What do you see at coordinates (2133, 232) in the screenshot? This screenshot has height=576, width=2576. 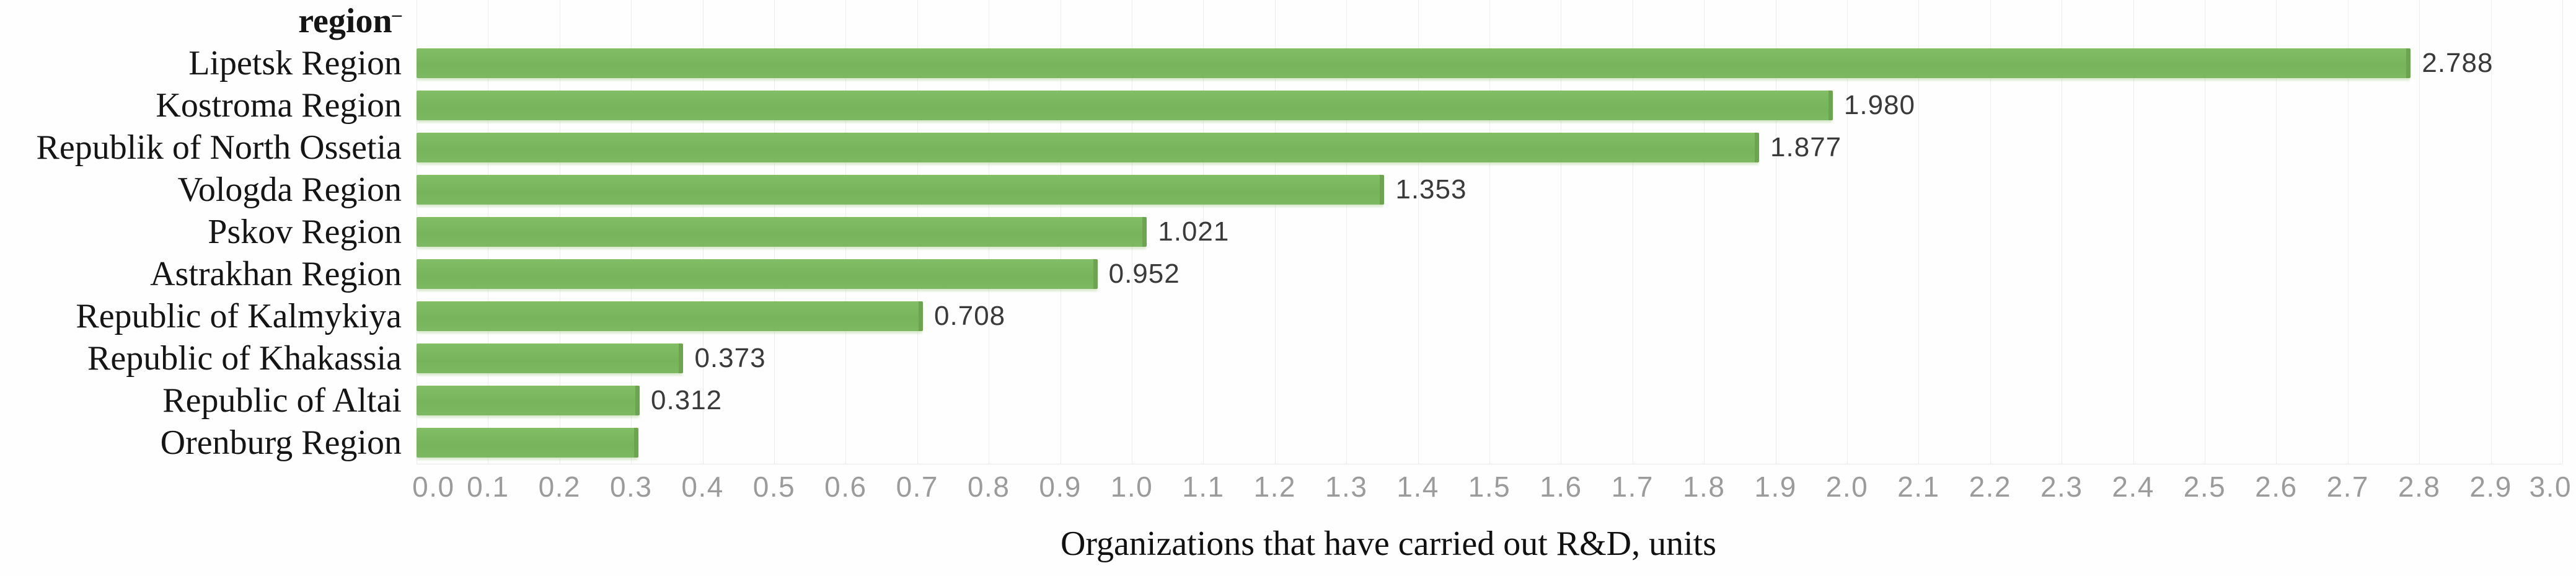 I see `gridline-x-2.4` at bounding box center [2133, 232].